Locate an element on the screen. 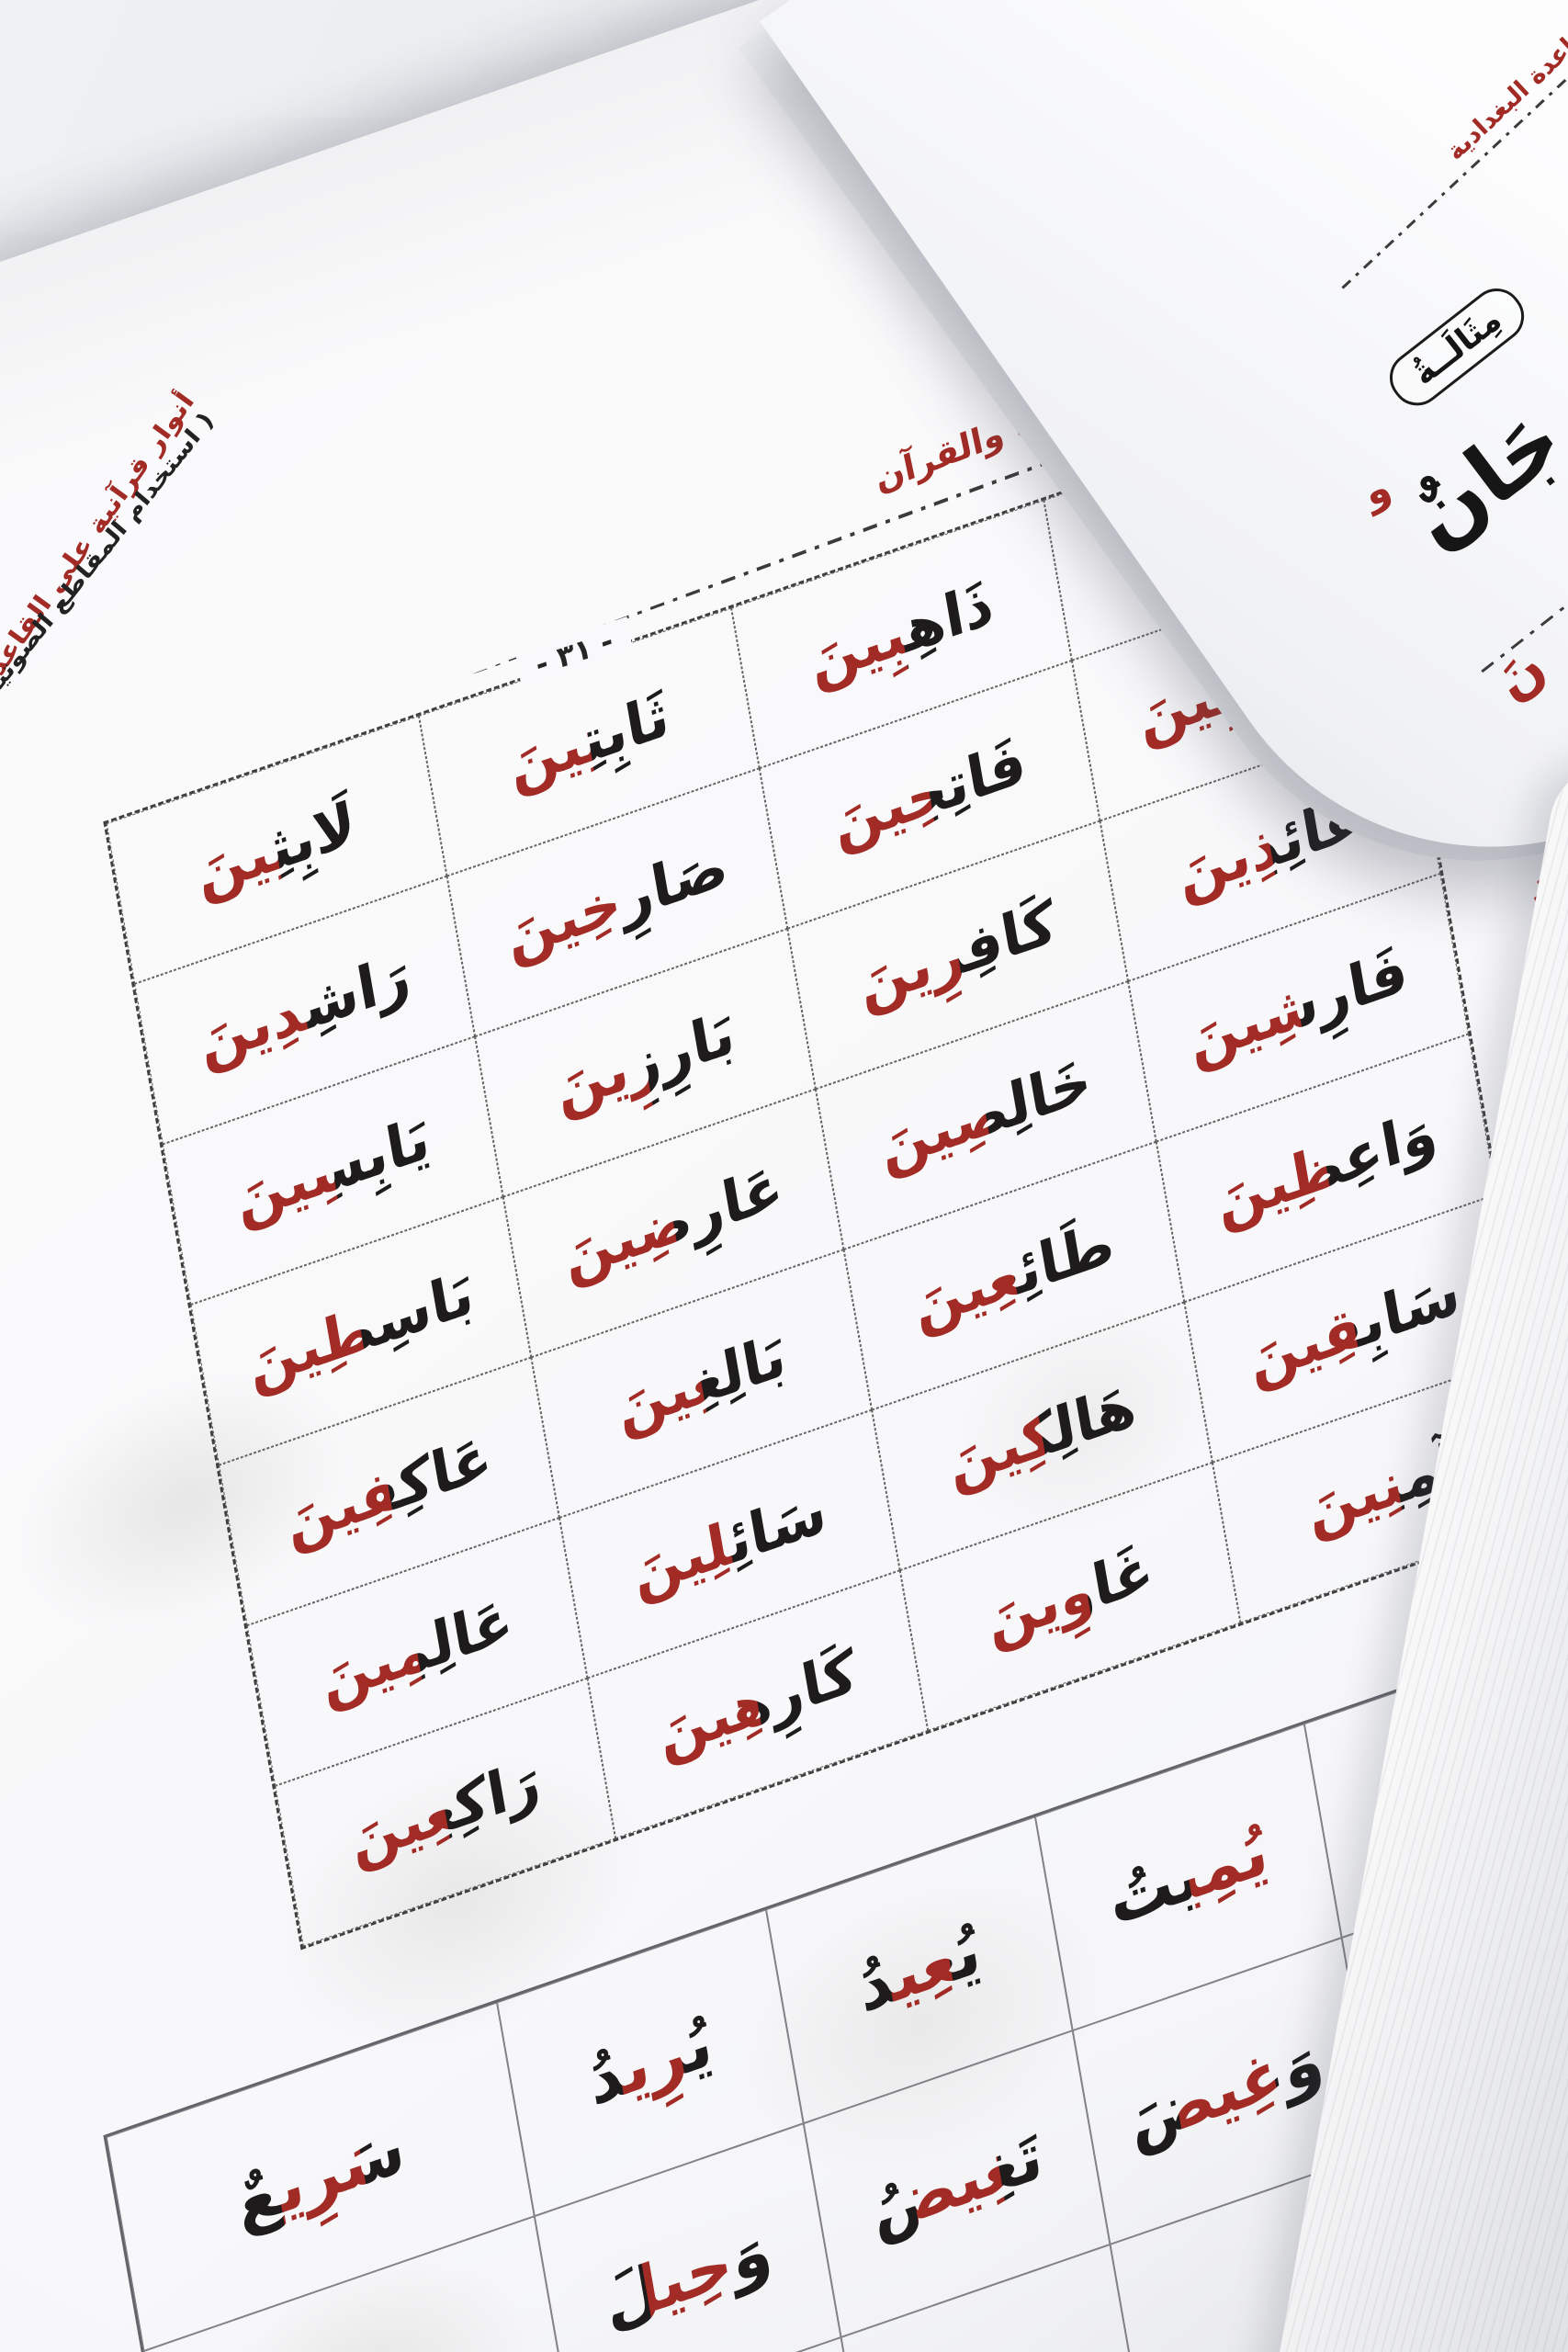  colored-word: هَالِكِينَ is located at coordinates (1043, 1436).